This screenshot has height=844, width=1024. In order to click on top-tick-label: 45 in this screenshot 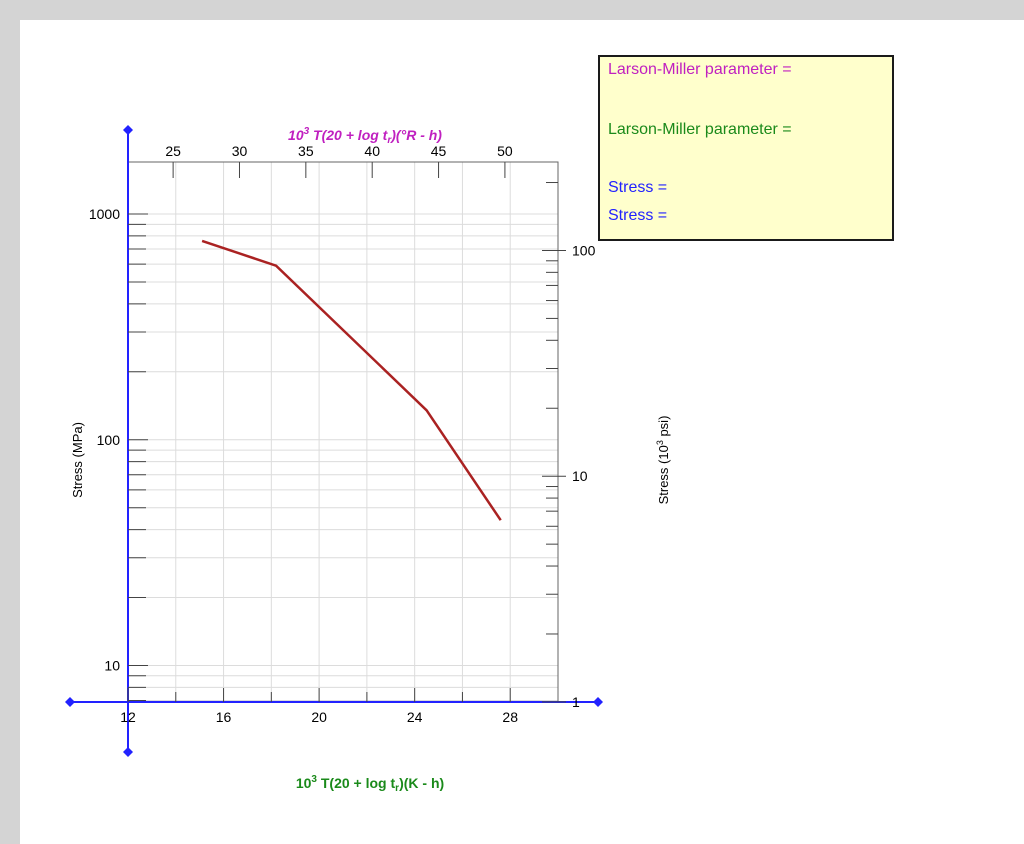, I will do `click(439, 151)`.